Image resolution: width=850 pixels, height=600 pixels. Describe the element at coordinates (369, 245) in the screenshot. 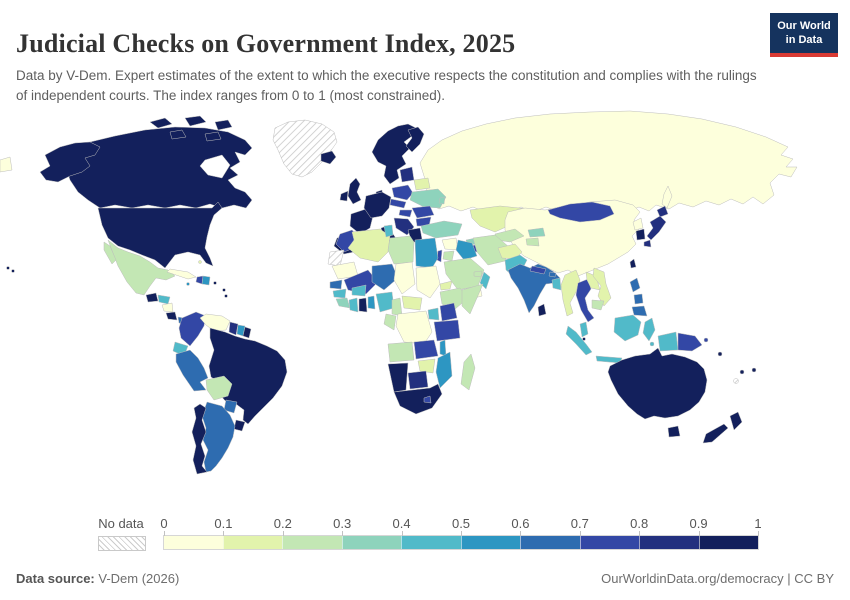

I see `country-algeria` at that location.